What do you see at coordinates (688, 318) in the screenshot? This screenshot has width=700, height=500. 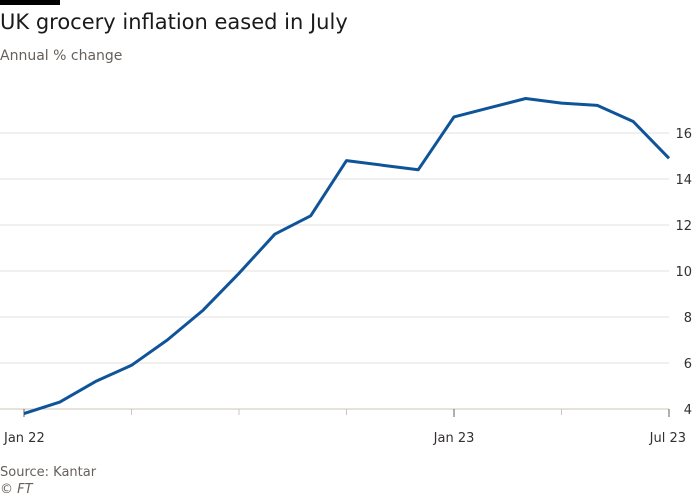 I see `y-tick-label: 8` at bounding box center [688, 318].